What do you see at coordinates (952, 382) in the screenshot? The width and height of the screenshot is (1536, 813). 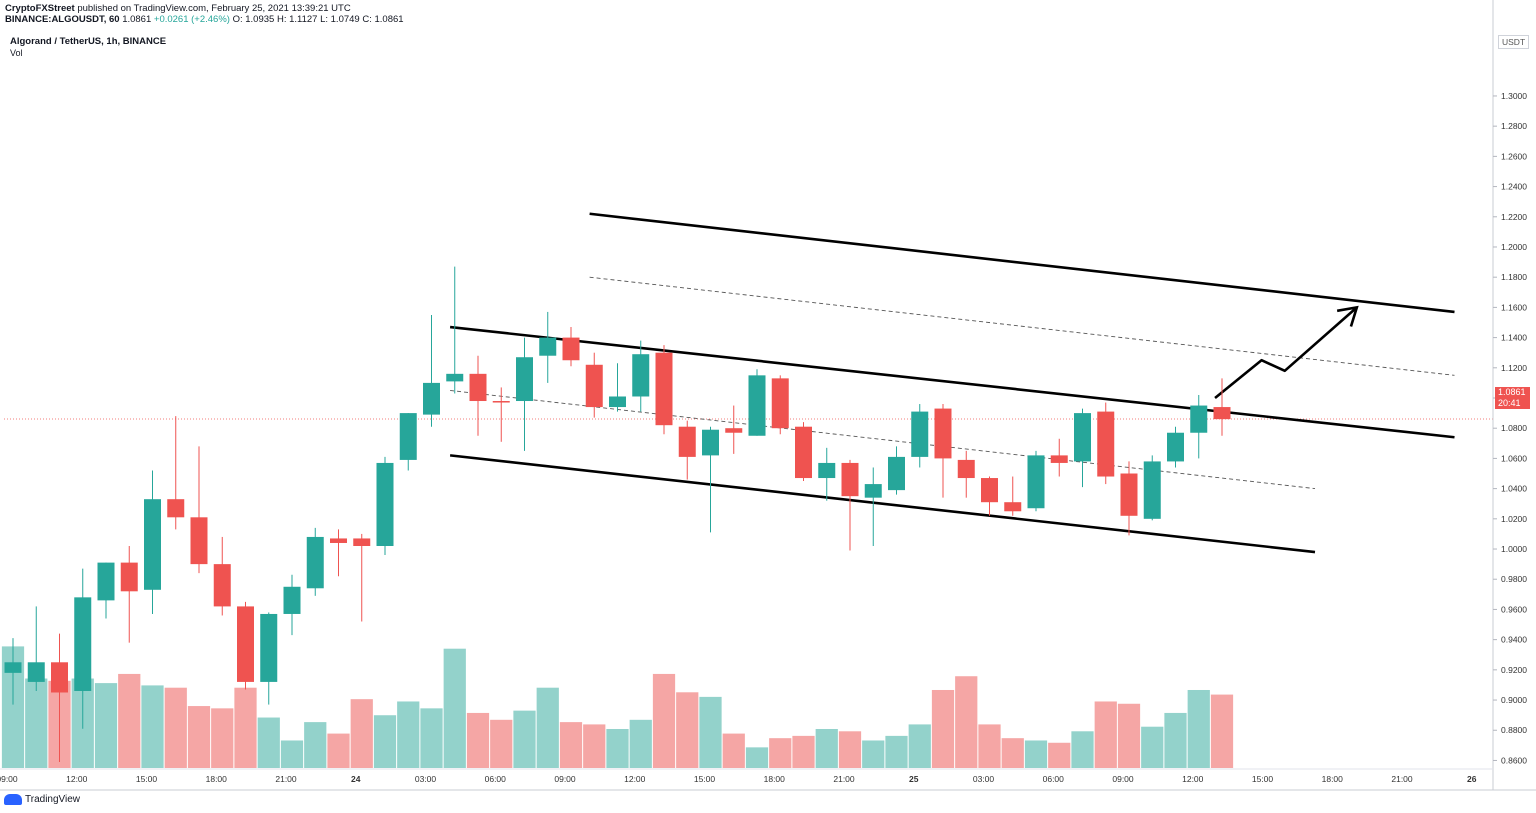 I see `channel-line` at bounding box center [952, 382].